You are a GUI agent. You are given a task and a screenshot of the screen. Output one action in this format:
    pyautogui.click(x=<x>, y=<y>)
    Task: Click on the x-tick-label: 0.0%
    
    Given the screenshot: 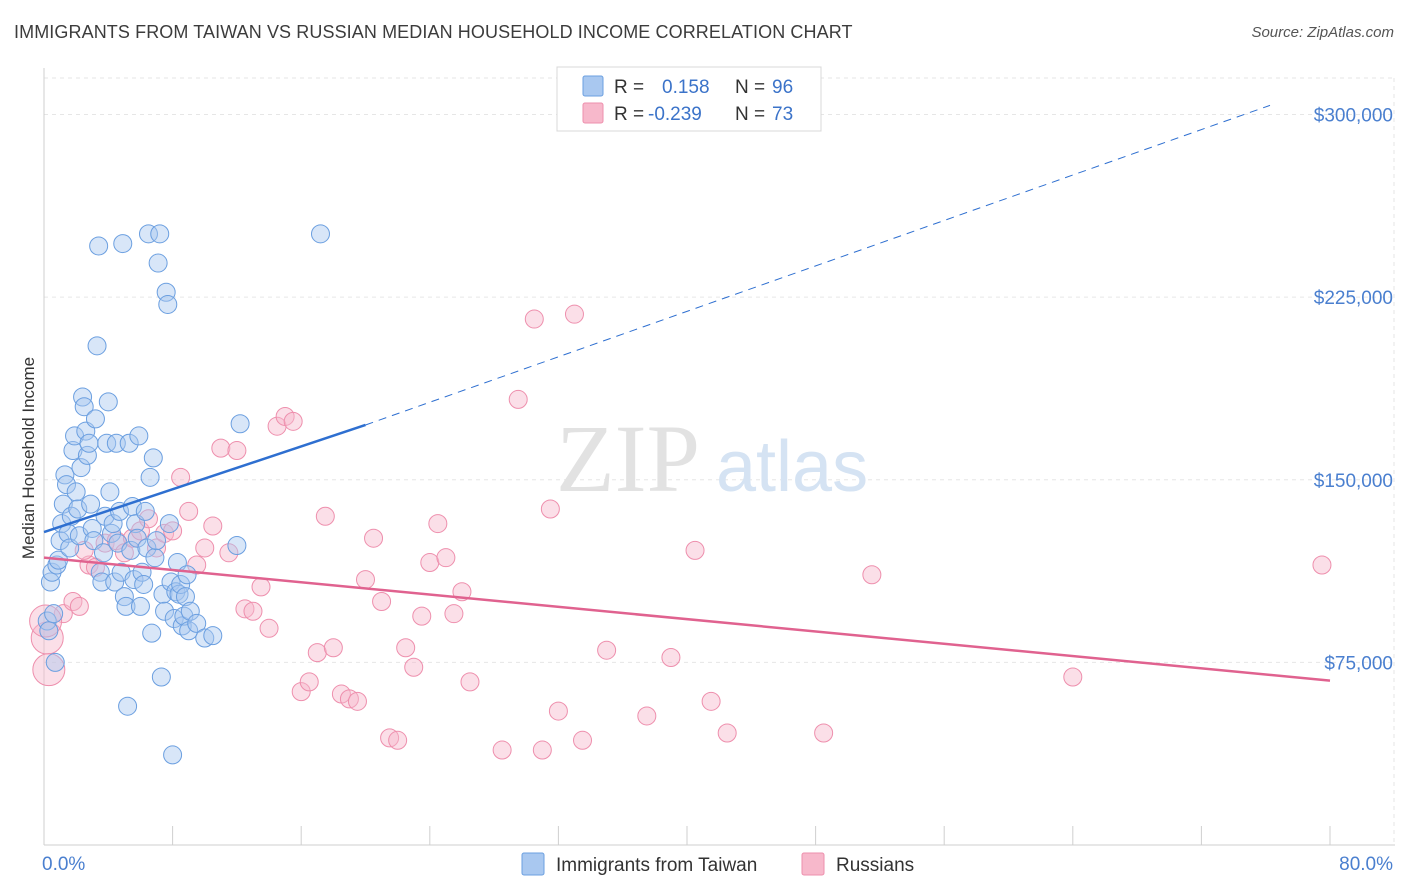 What is the action you would take?
    pyautogui.click(x=63, y=864)
    